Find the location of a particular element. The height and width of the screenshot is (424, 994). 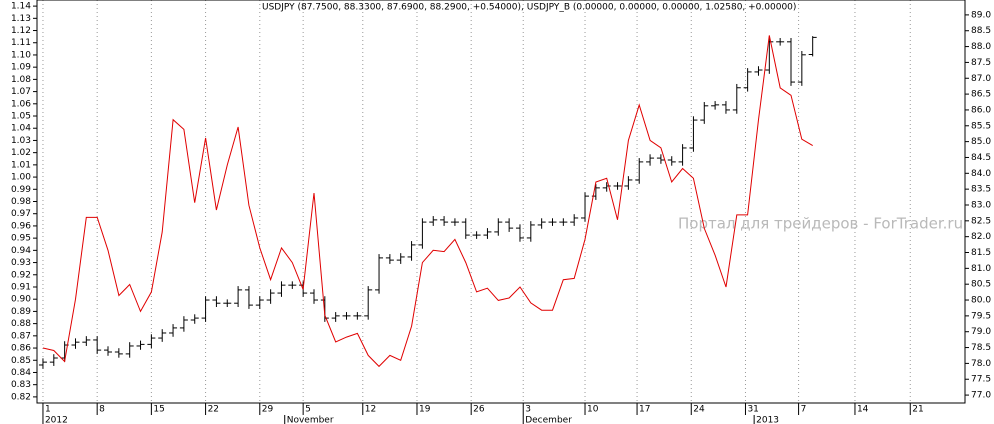

y-tick-label: 1.05 is located at coordinates (21, 117).